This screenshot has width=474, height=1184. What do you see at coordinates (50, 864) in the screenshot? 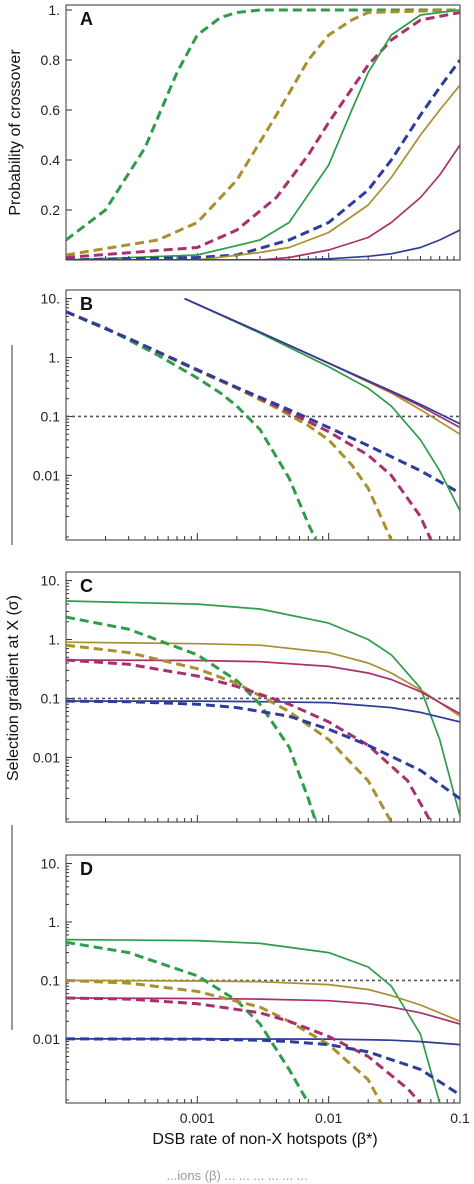
I see `panel-d-ytick-label: 10.` at bounding box center [50, 864].